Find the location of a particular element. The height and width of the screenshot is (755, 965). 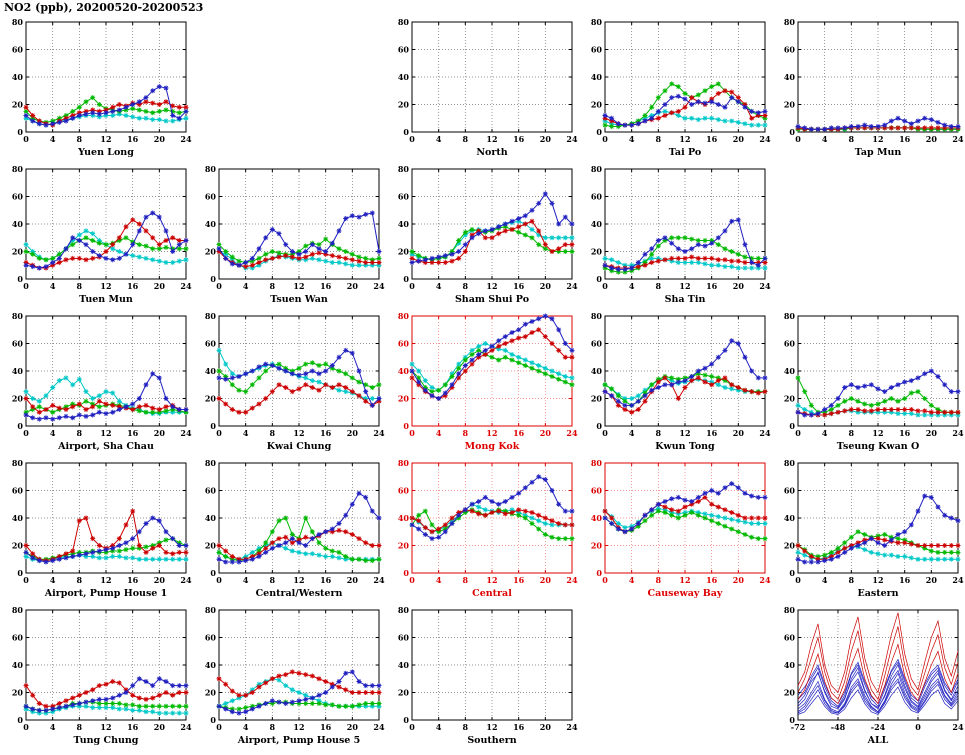

chart-mong-kok: 0 4 8 12 16 20 24 0 20 40 60 80 Mong Kok is located at coordinates (482, 382).